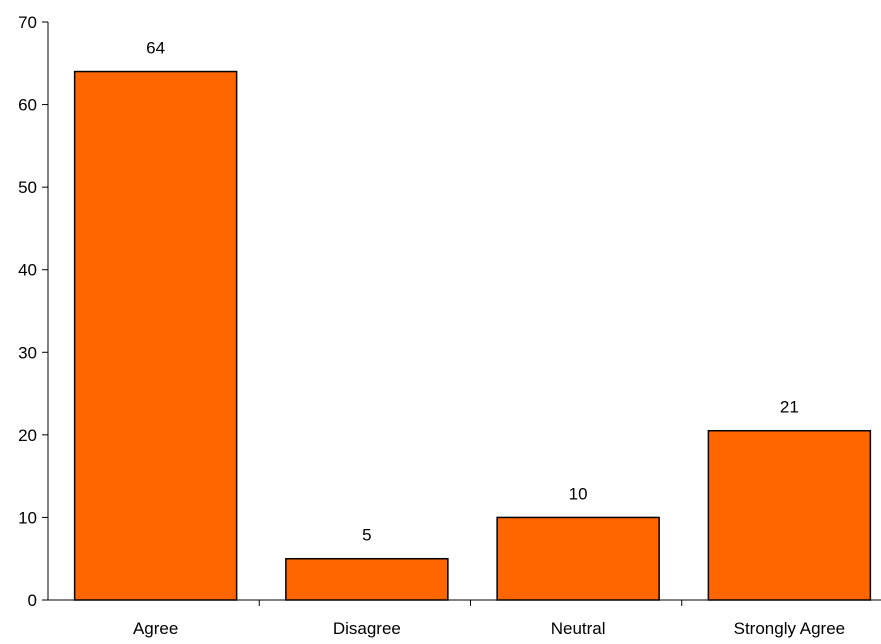  What do you see at coordinates (155, 48) in the screenshot?
I see `data-label: 64` at bounding box center [155, 48].